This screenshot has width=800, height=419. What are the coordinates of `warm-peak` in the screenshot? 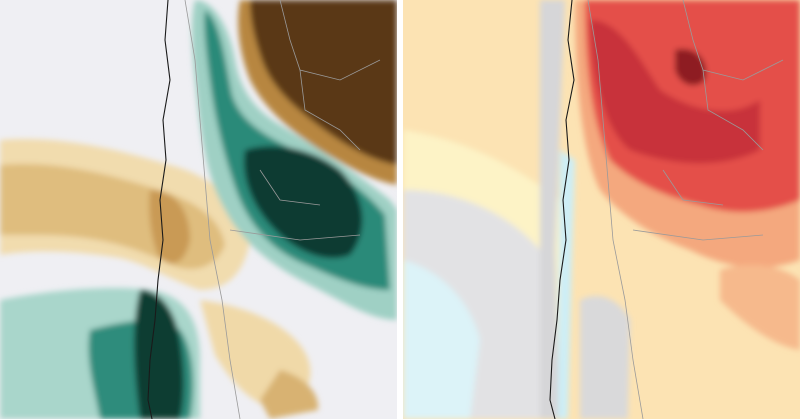 It's located at (690, 67).